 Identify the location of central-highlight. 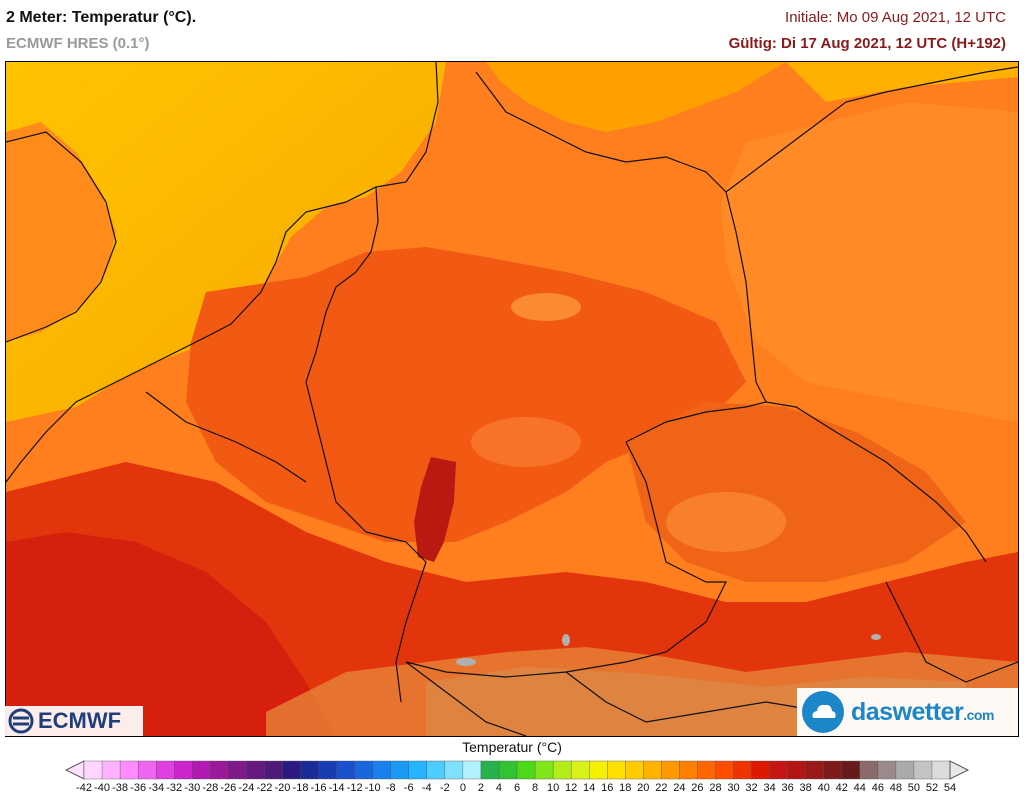
(526, 442).